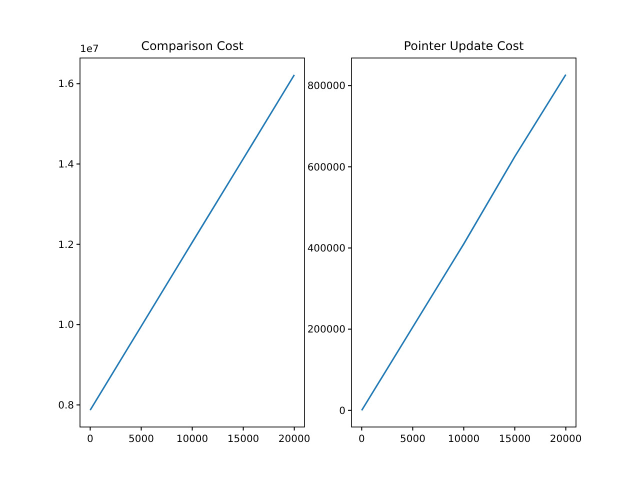 The image size is (640, 480). I want to click on y-tick-label: 1.2, so click(66, 245).